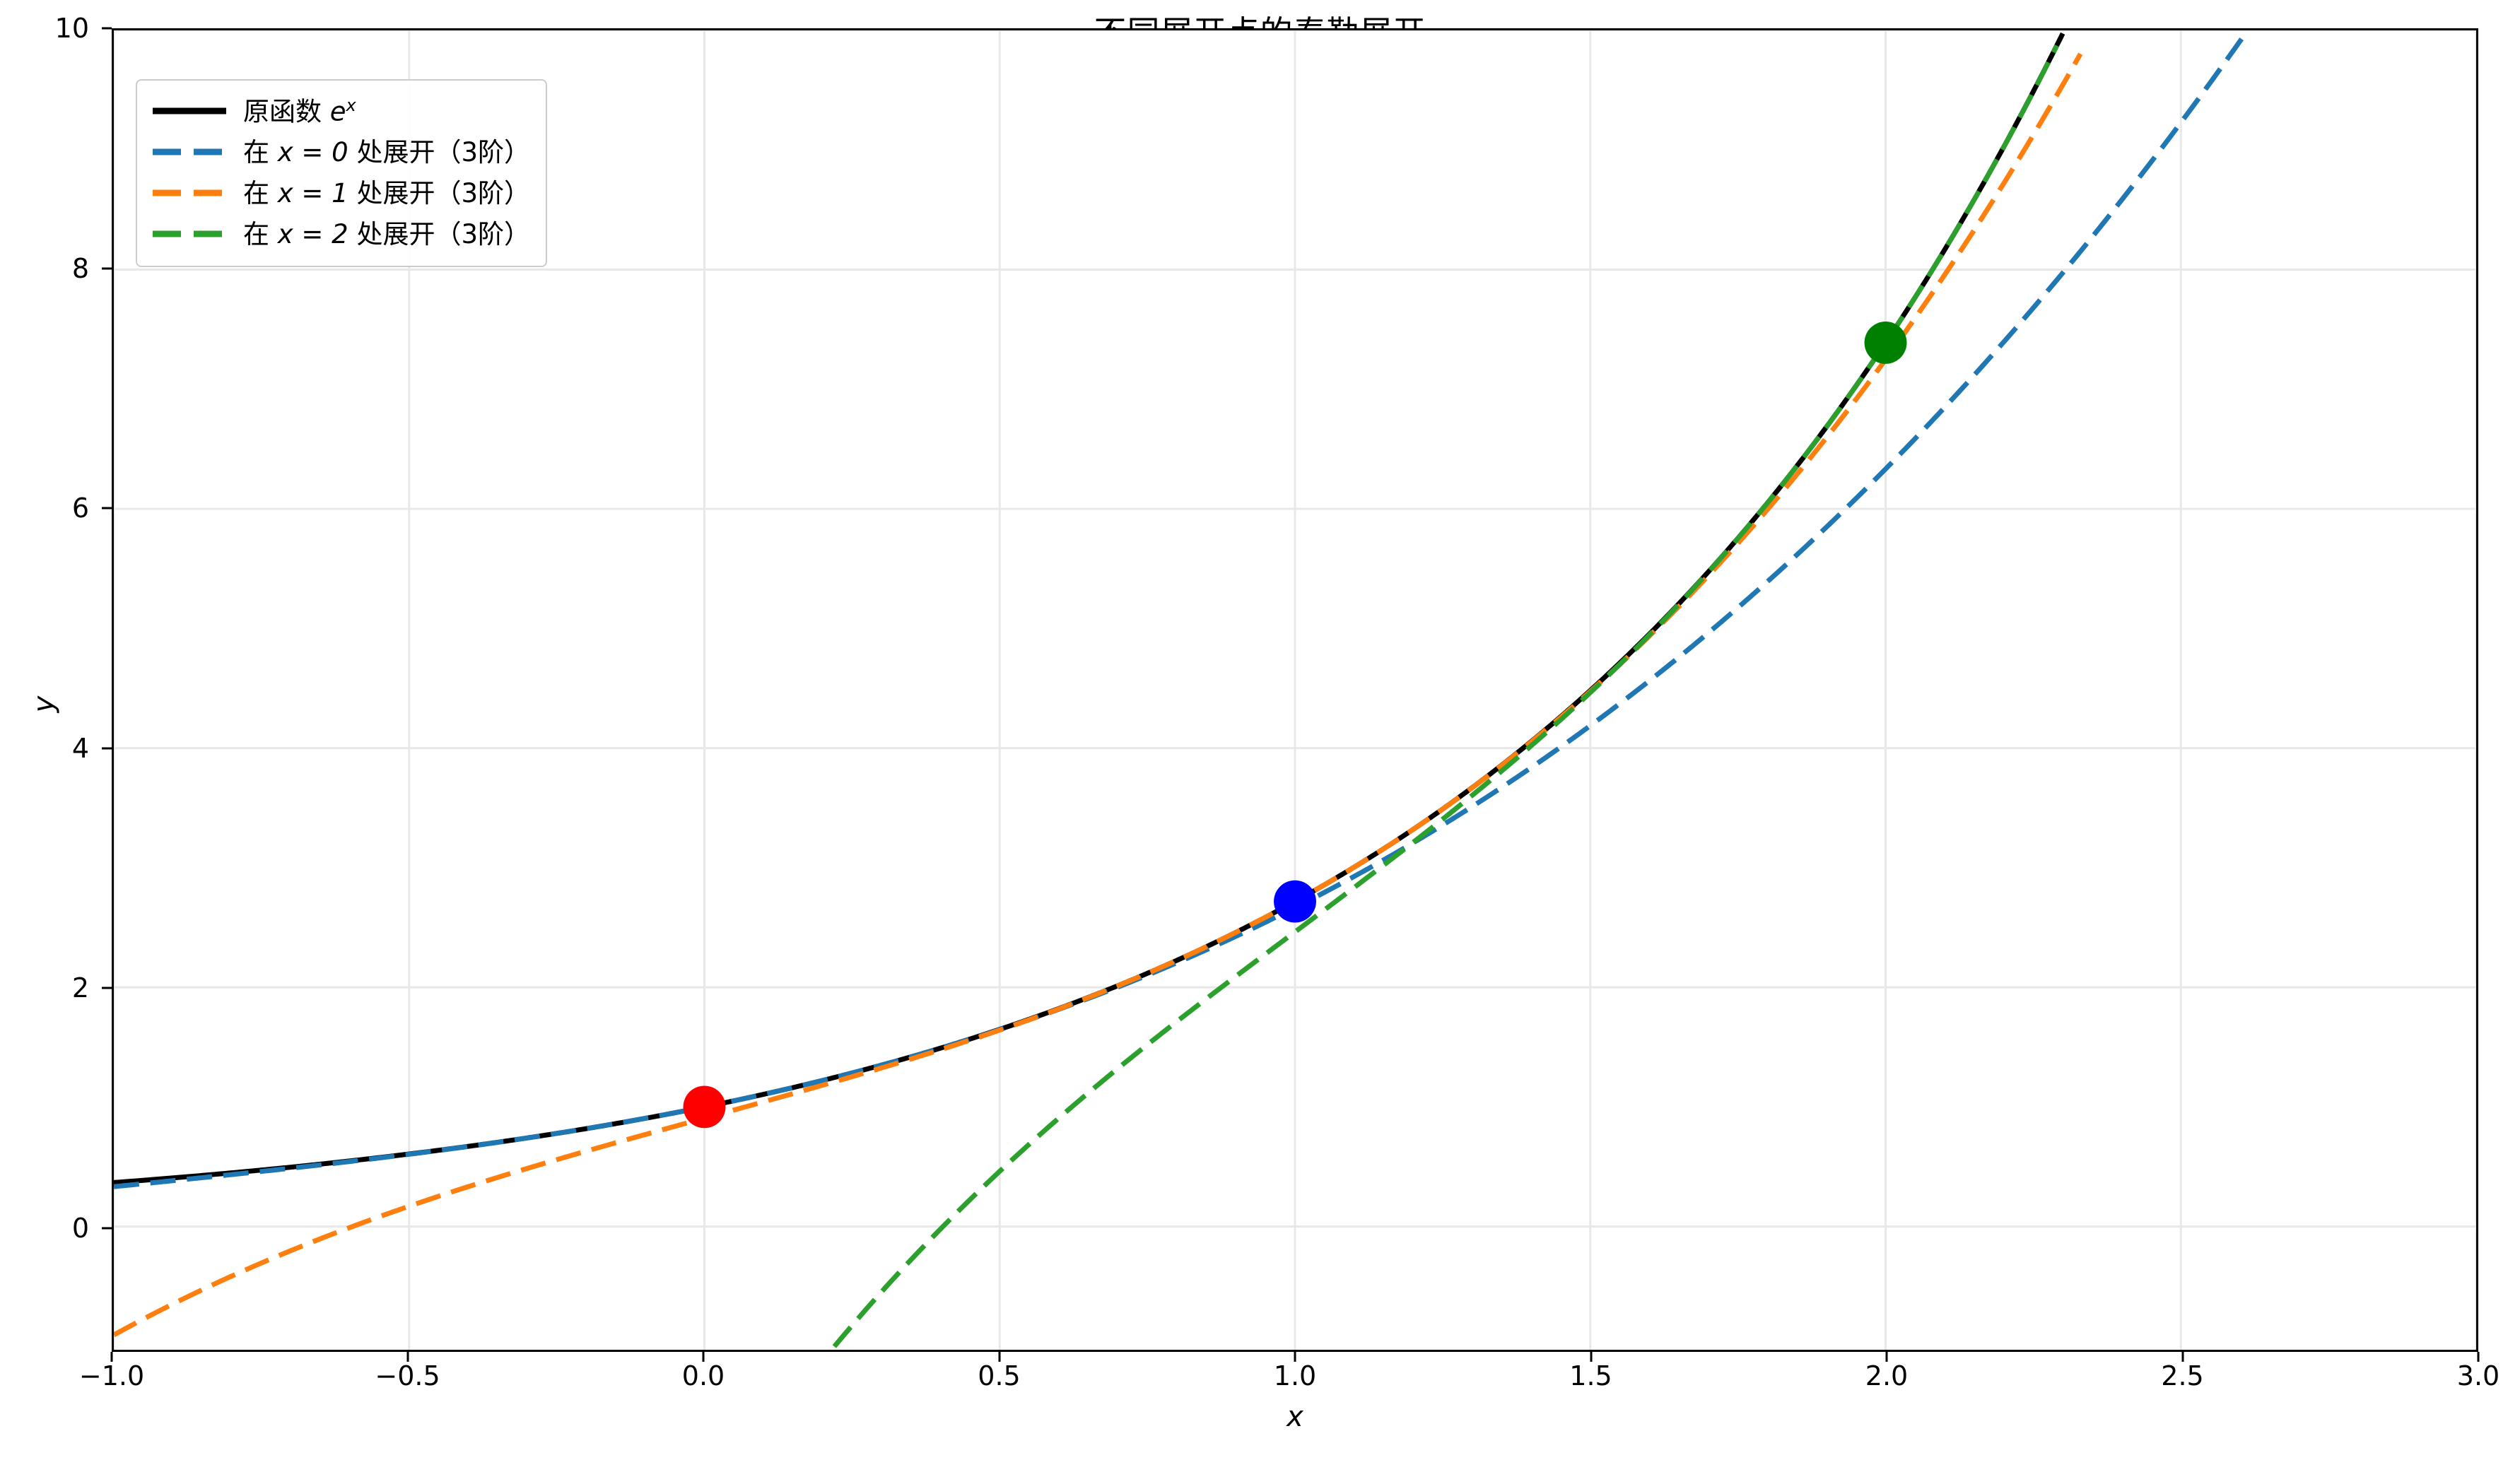 This screenshot has height=1460, width=2520. I want to click on legend-label-taylor-0: 在 x = 0 处展开（3阶）, so click(387, 151).